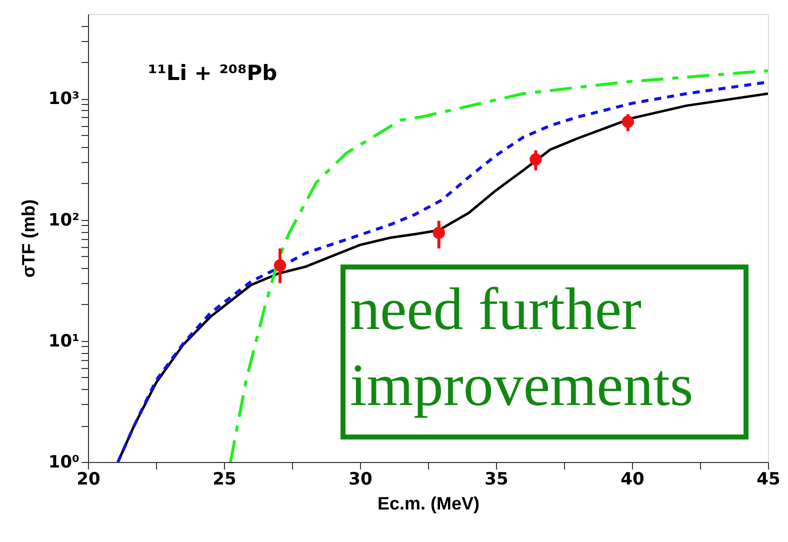 Image resolution: width=788 pixels, height=542 pixels. I want to click on x-tick-label: 20, so click(88, 480).